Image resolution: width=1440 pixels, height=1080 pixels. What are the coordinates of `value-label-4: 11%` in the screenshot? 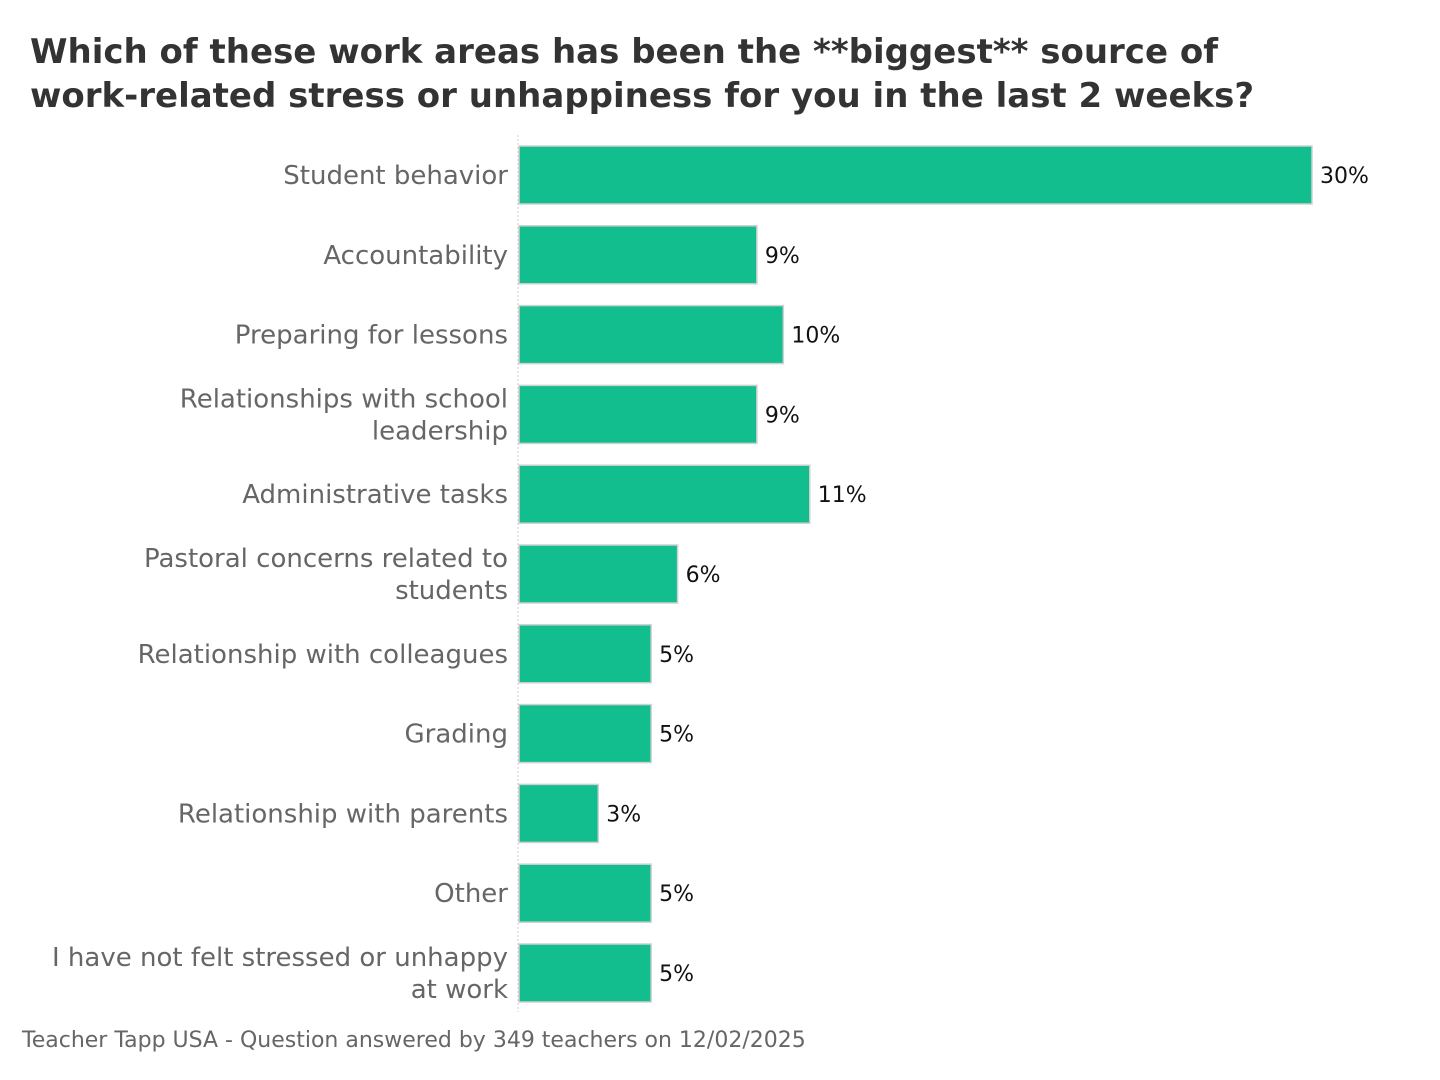 It's located at (842, 495).